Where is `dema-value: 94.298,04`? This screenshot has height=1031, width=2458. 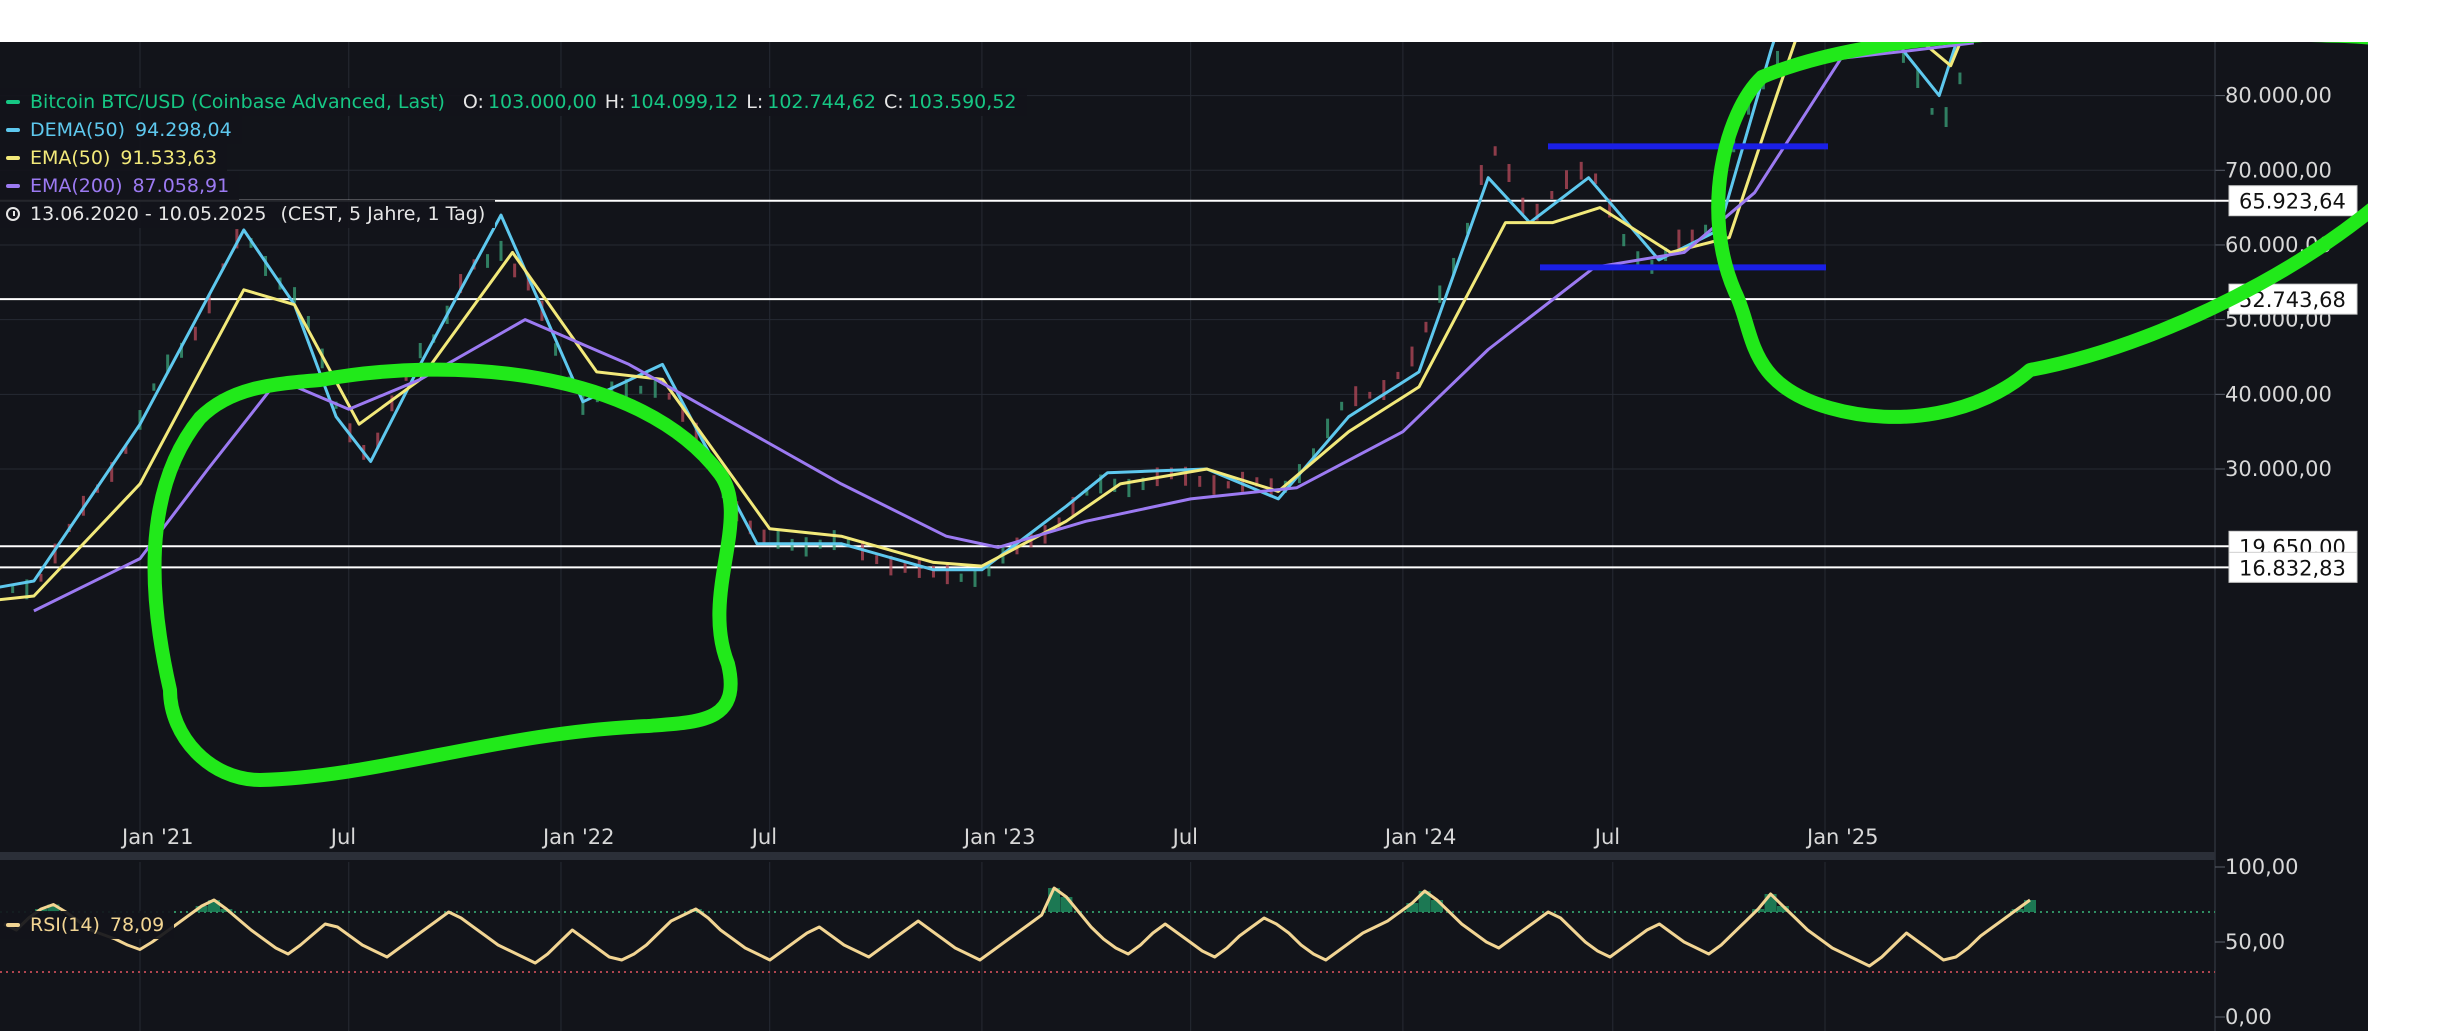 dema-value: 94.298,04 is located at coordinates (183, 130).